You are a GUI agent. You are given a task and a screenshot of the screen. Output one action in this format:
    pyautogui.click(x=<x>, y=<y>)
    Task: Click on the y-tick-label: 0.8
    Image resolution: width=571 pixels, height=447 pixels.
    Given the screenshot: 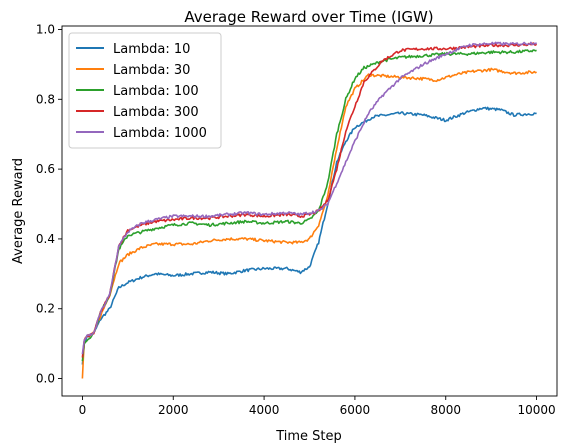 What is the action you would take?
    pyautogui.click(x=45, y=99)
    